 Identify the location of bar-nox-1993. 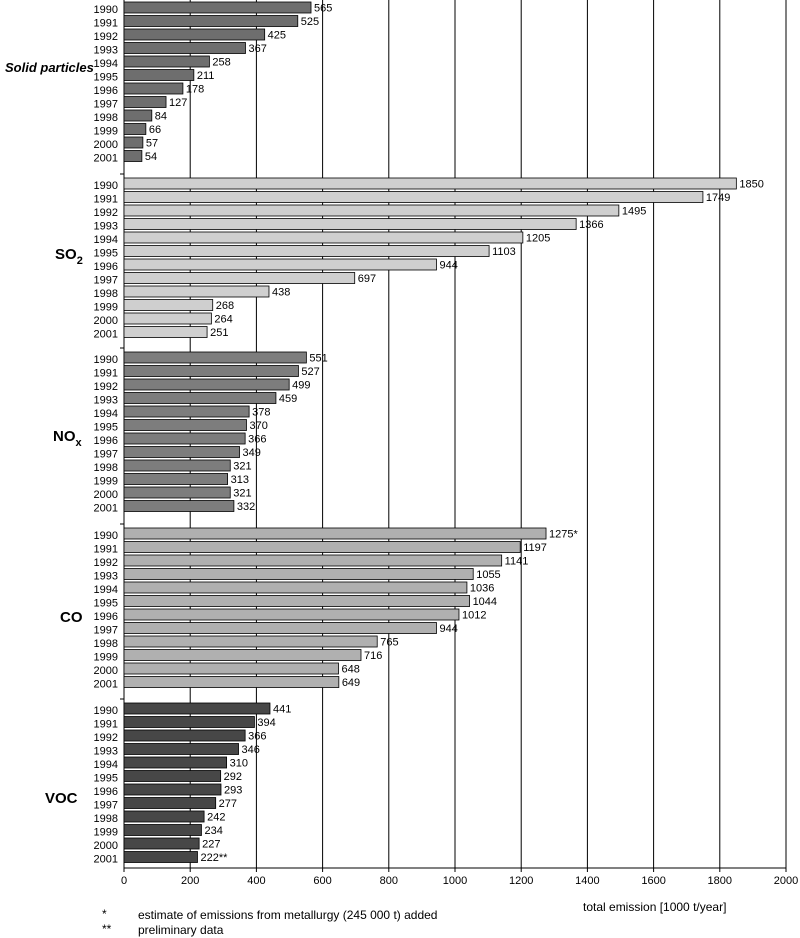
(200, 398).